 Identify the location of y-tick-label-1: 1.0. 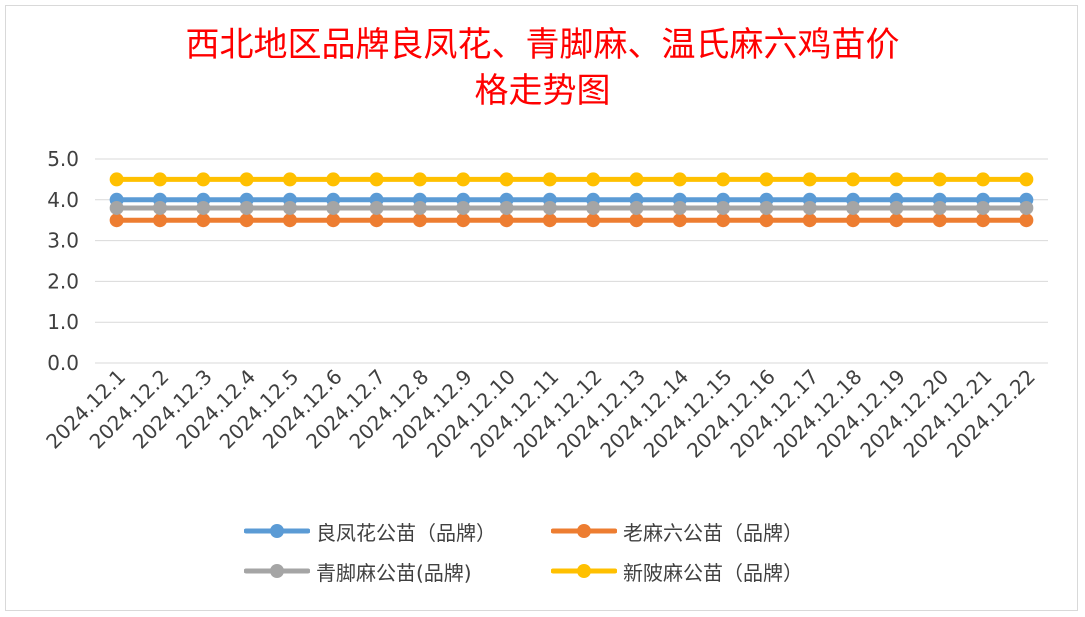
(63, 322).